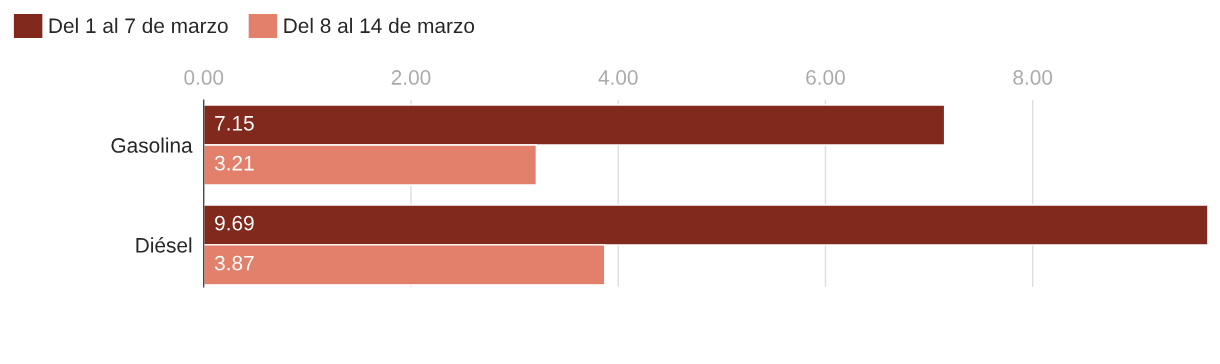  Describe the element at coordinates (164, 245) in the screenshot. I see `y-tick-label: Diésel` at that location.